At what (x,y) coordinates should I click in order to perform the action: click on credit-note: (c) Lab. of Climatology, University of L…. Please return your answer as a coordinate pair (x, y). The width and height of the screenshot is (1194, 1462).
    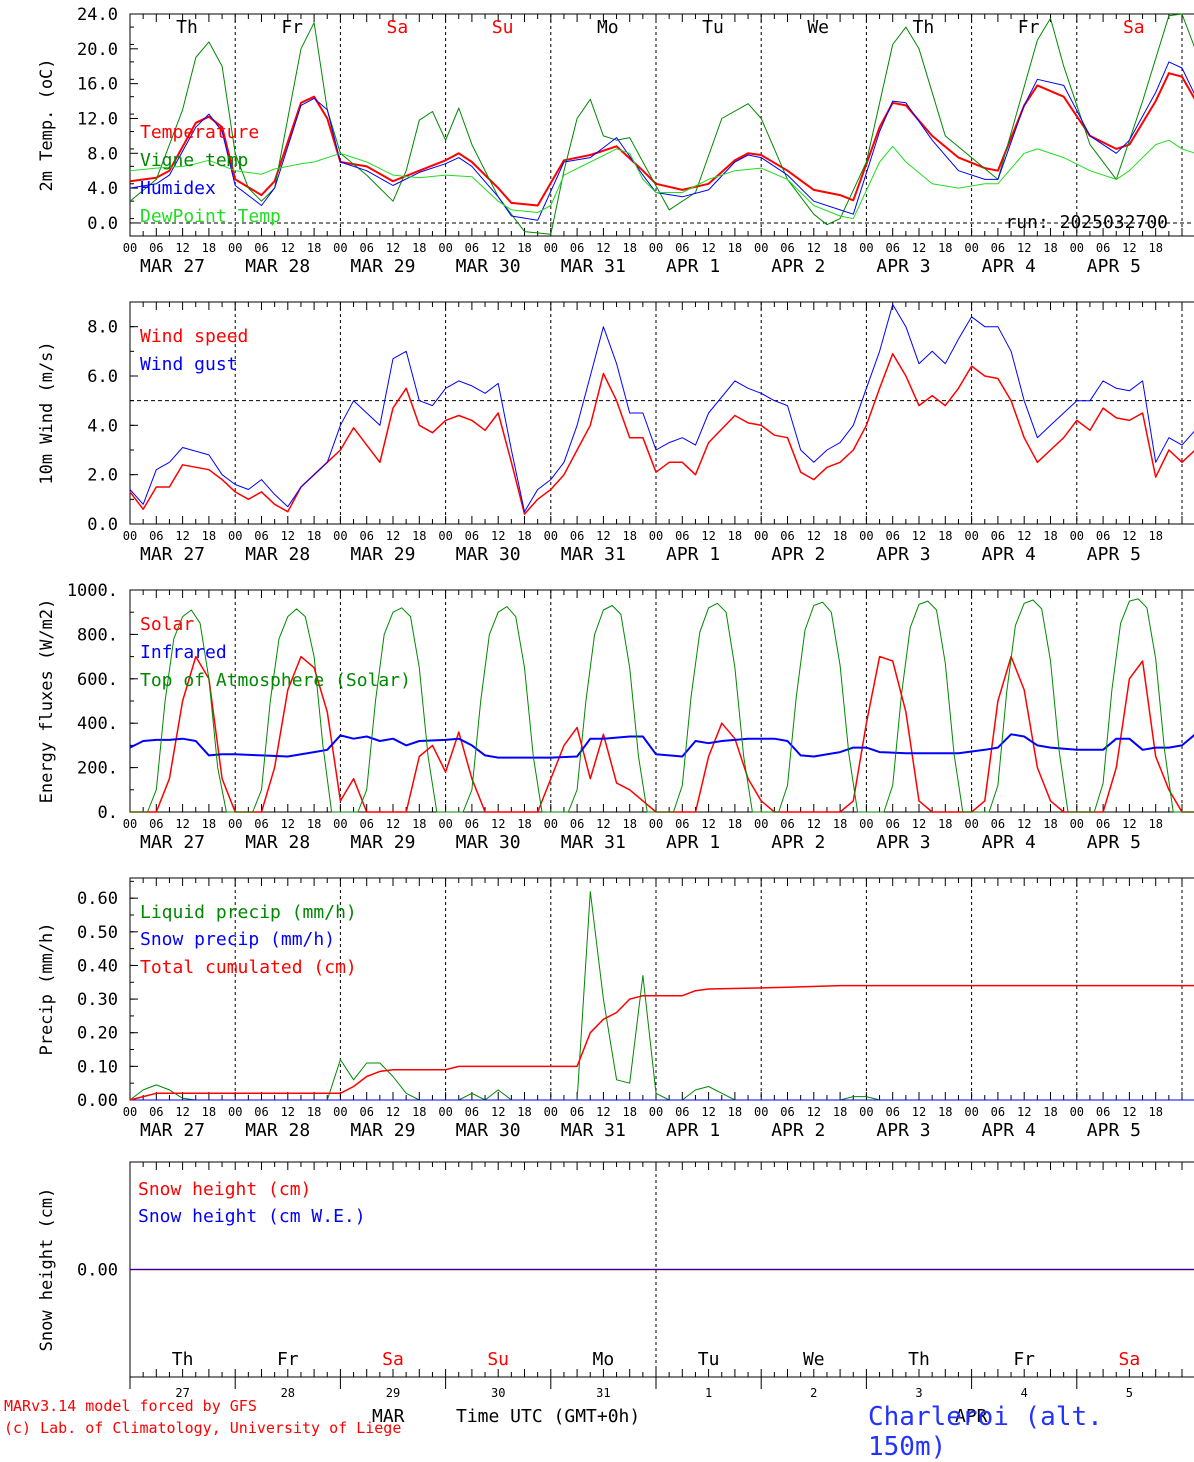
    Looking at the image, I should click on (203, 1428).